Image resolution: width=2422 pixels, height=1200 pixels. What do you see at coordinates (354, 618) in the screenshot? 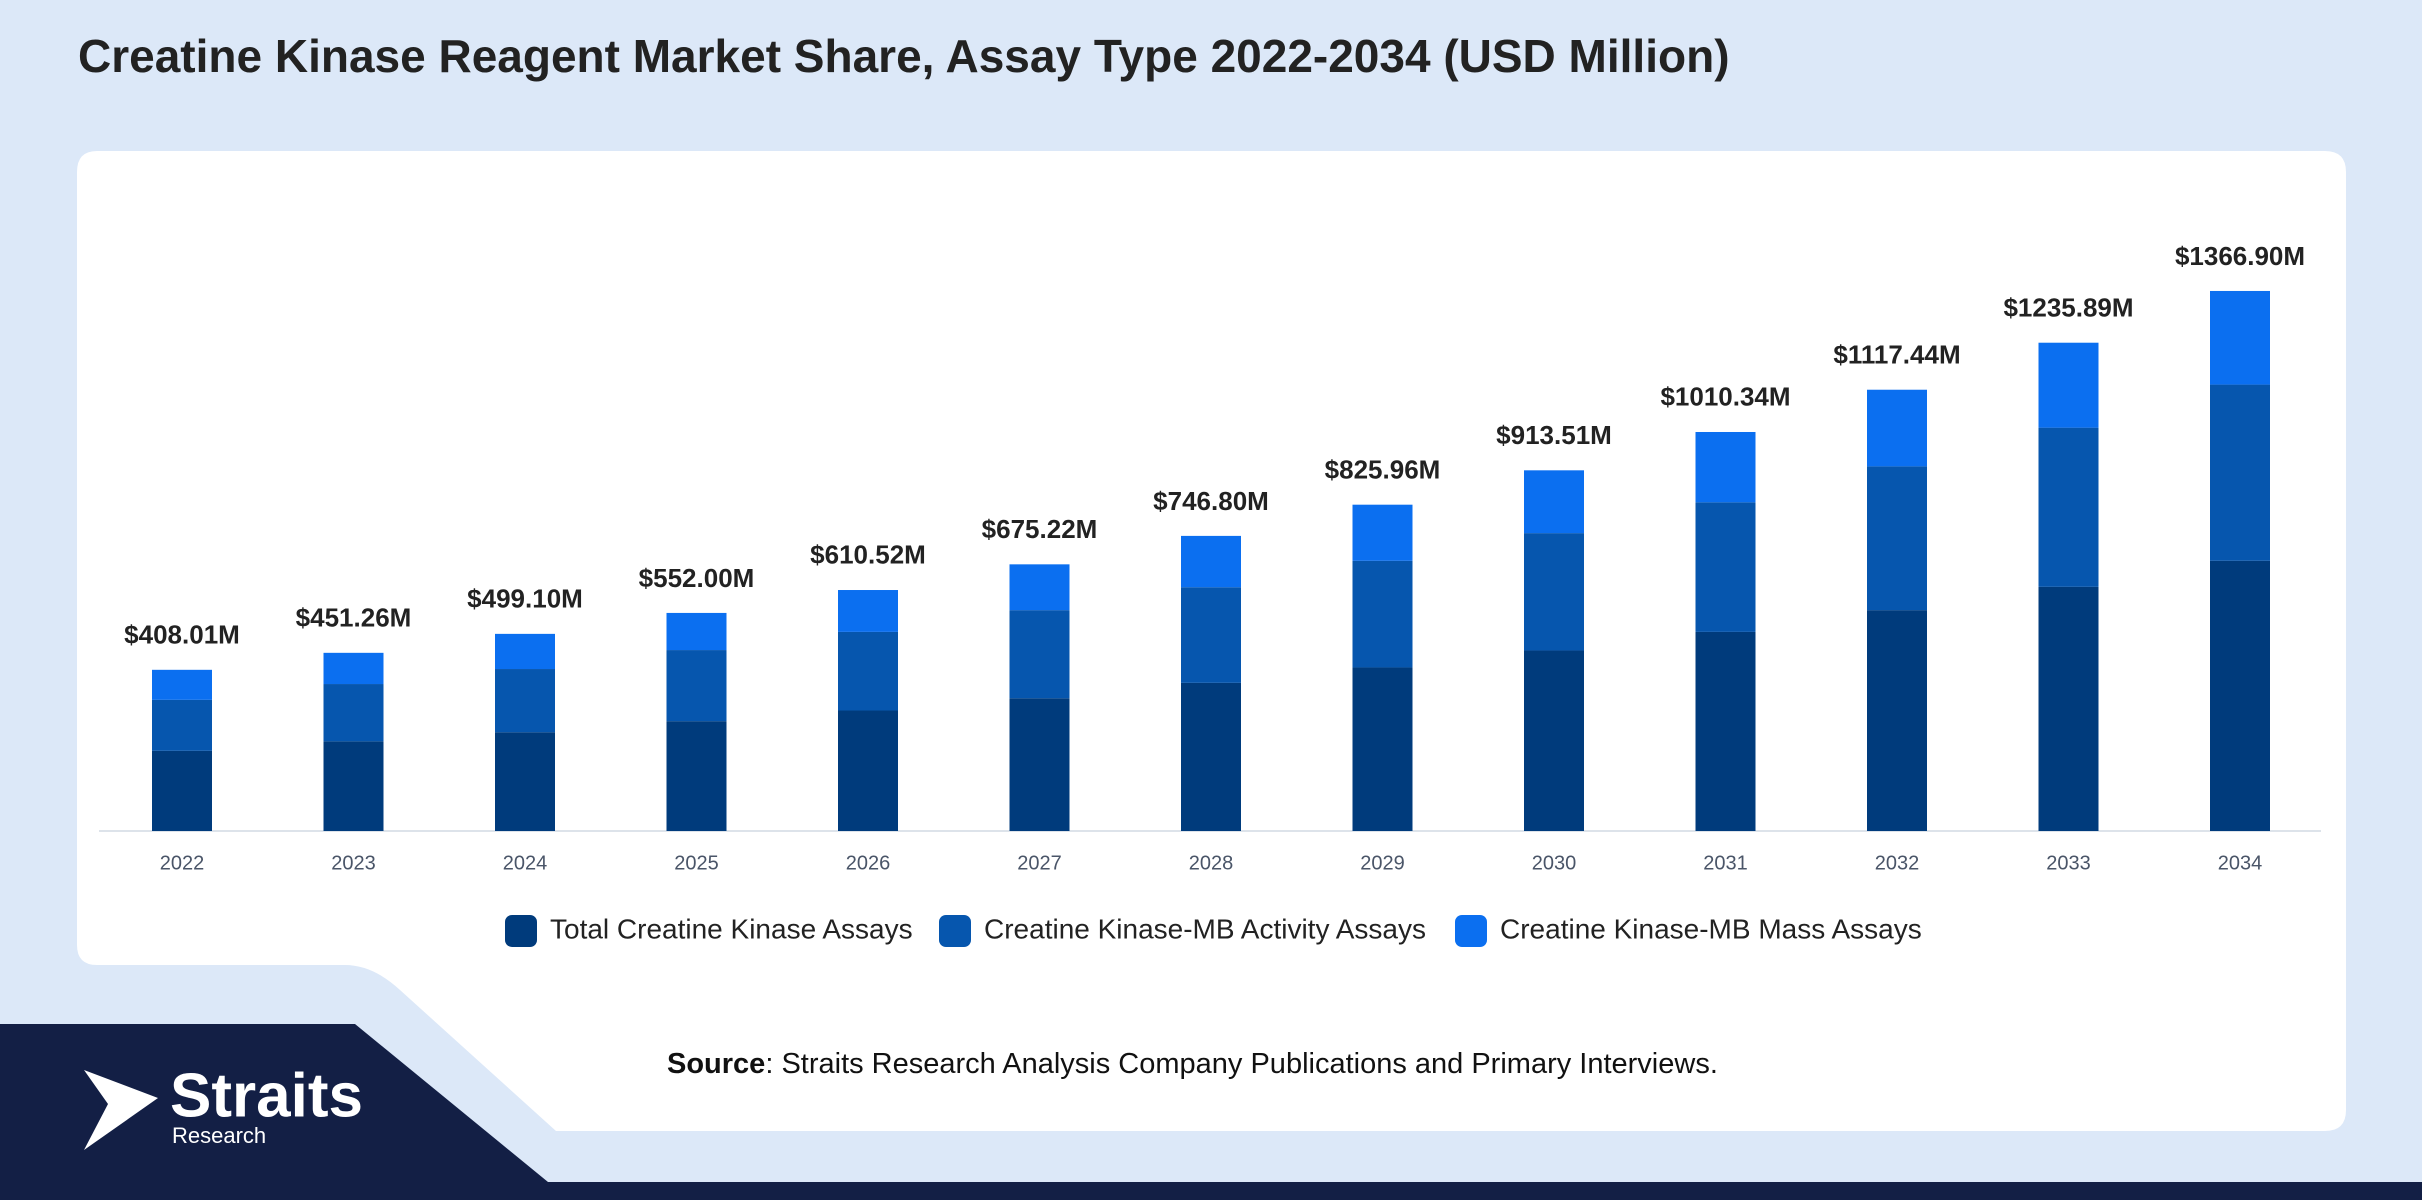
I see `total-label: $451.26M` at bounding box center [354, 618].